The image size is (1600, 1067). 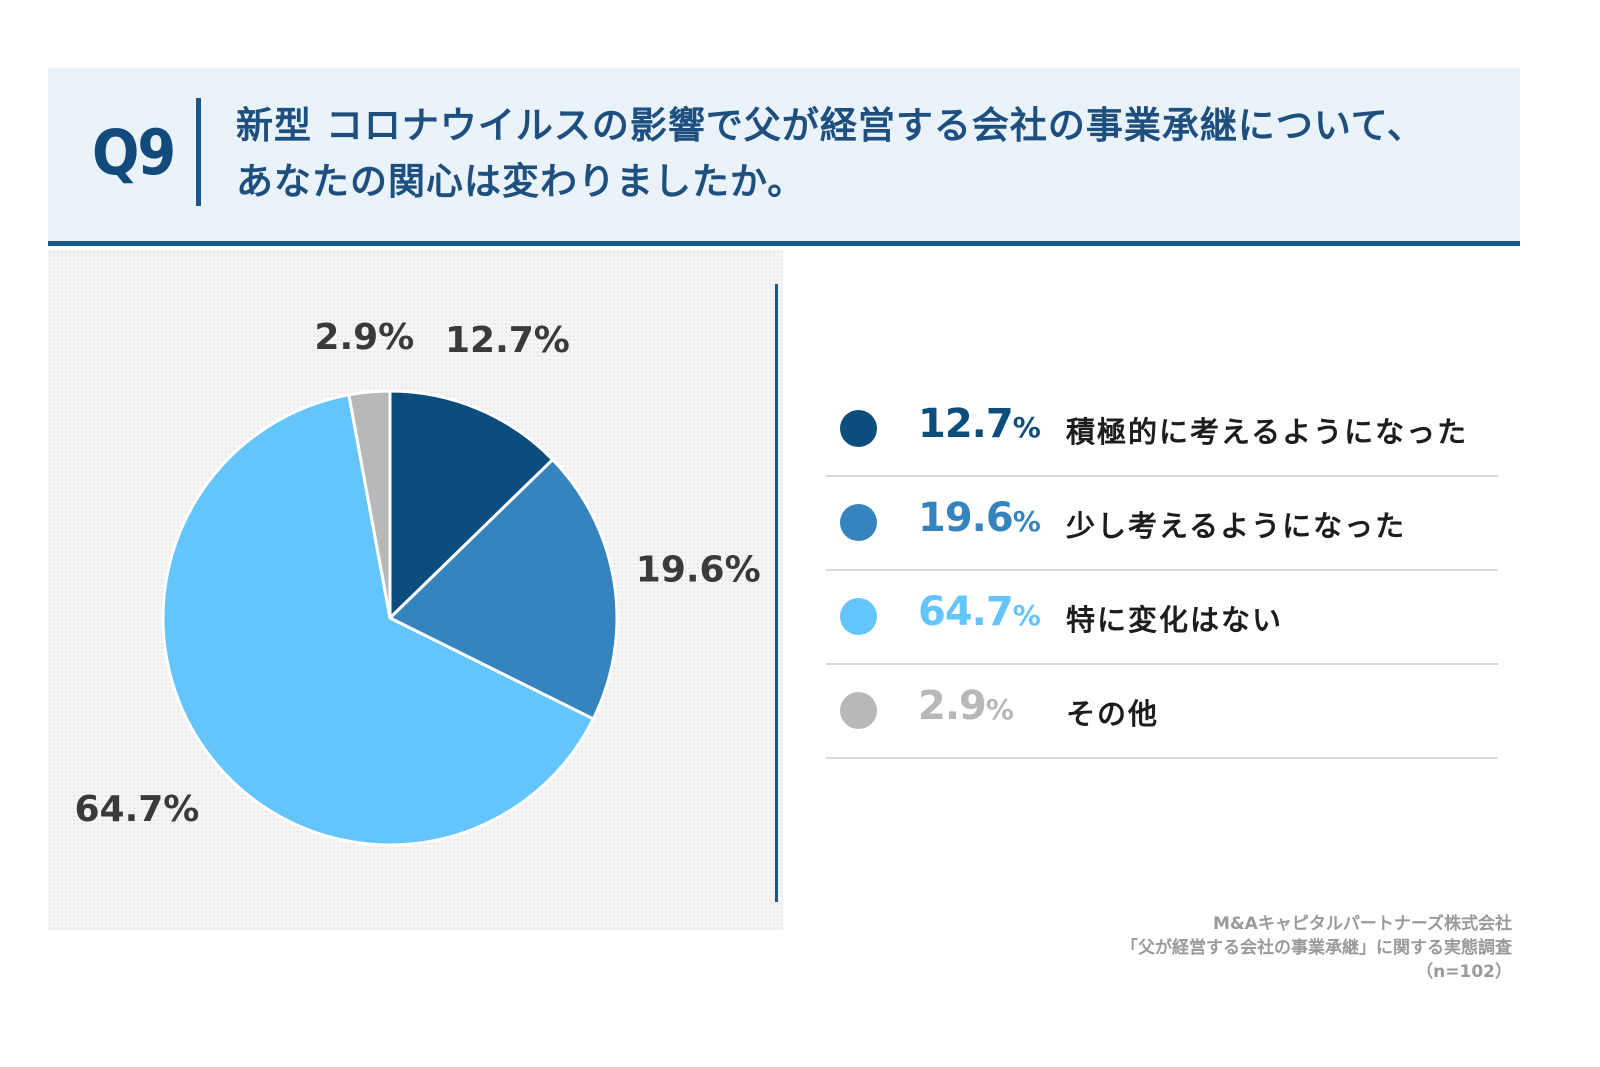 What do you see at coordinates (1113, 714) in the screenshot?
I see `legend-label: その他` at bounding box center [1113, 714].